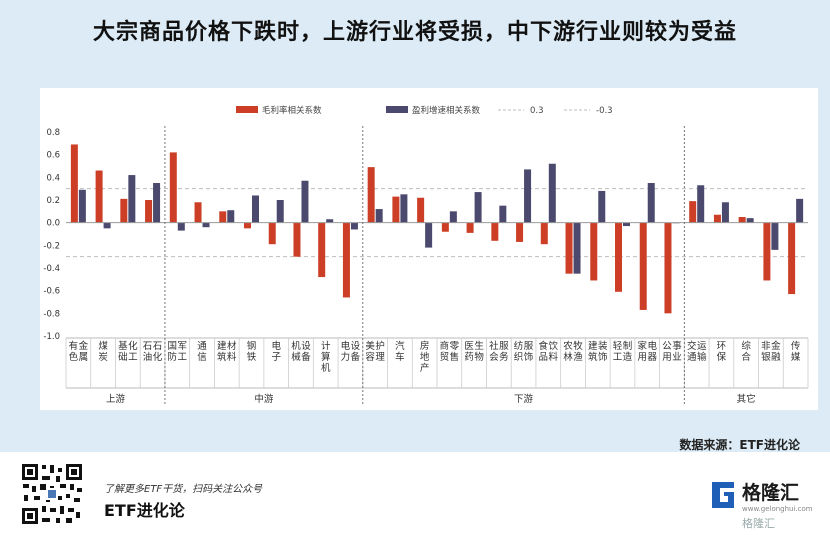 The width and height of the screenshot is (830, 535). I want to click on category-label: 商贸零售, so click(450, 351).